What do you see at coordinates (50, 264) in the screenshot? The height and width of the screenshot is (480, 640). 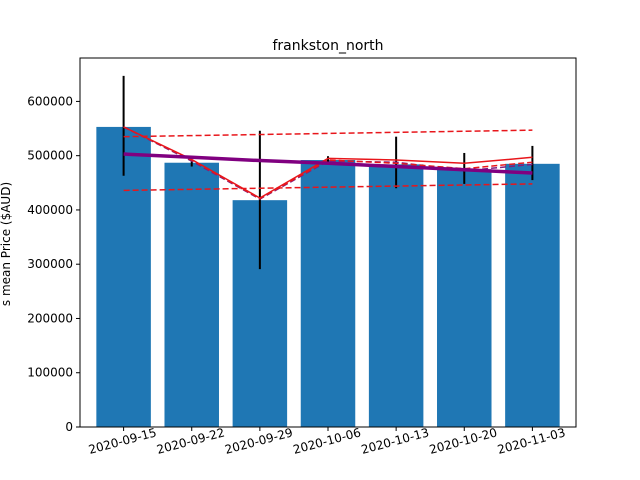 I see `y-tick-label: 300000` at bounding box center [50, 264].